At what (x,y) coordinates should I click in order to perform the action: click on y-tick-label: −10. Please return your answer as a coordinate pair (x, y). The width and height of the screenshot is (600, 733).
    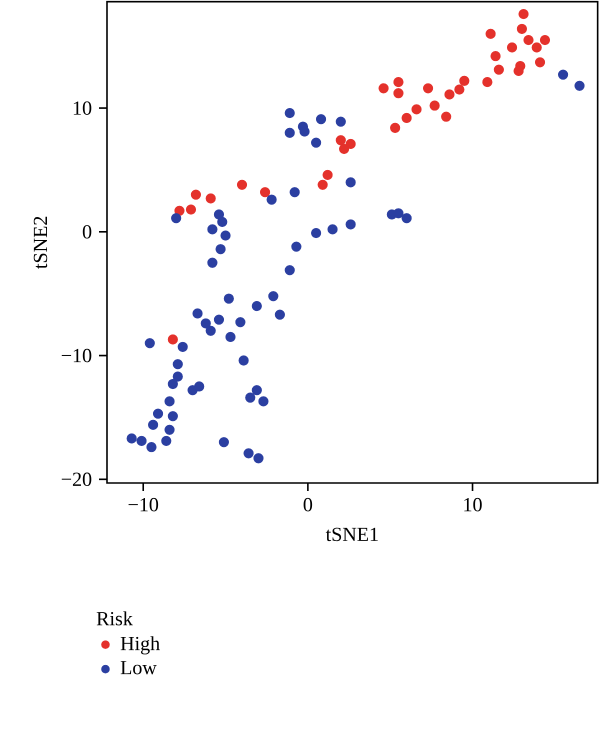
    Looking at the image, I should click on (77, 355).